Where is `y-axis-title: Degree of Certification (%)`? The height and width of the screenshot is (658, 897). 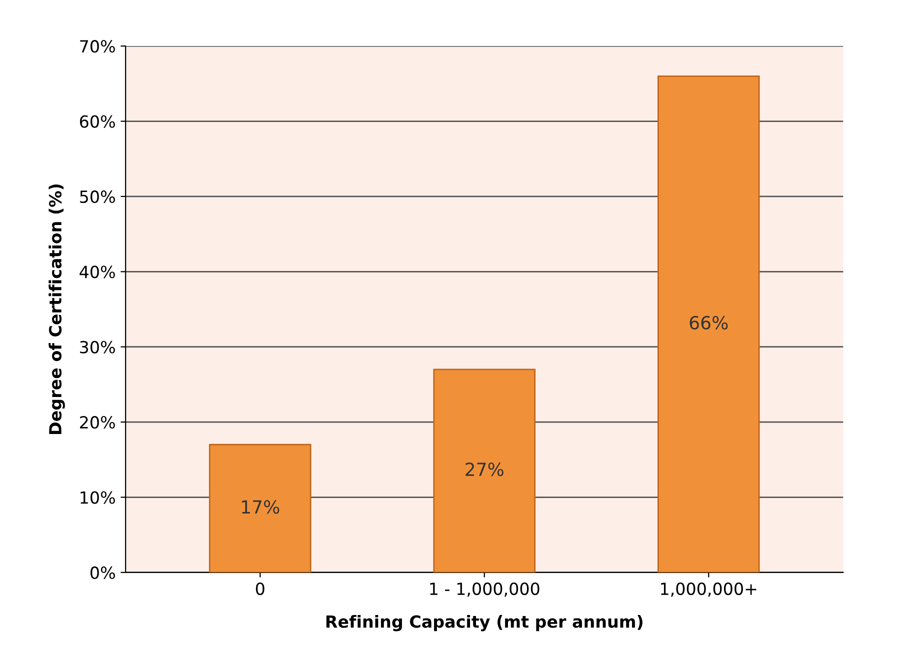
y-axis-title: Degree of Certification (%) is located at coordinates (56, 309).